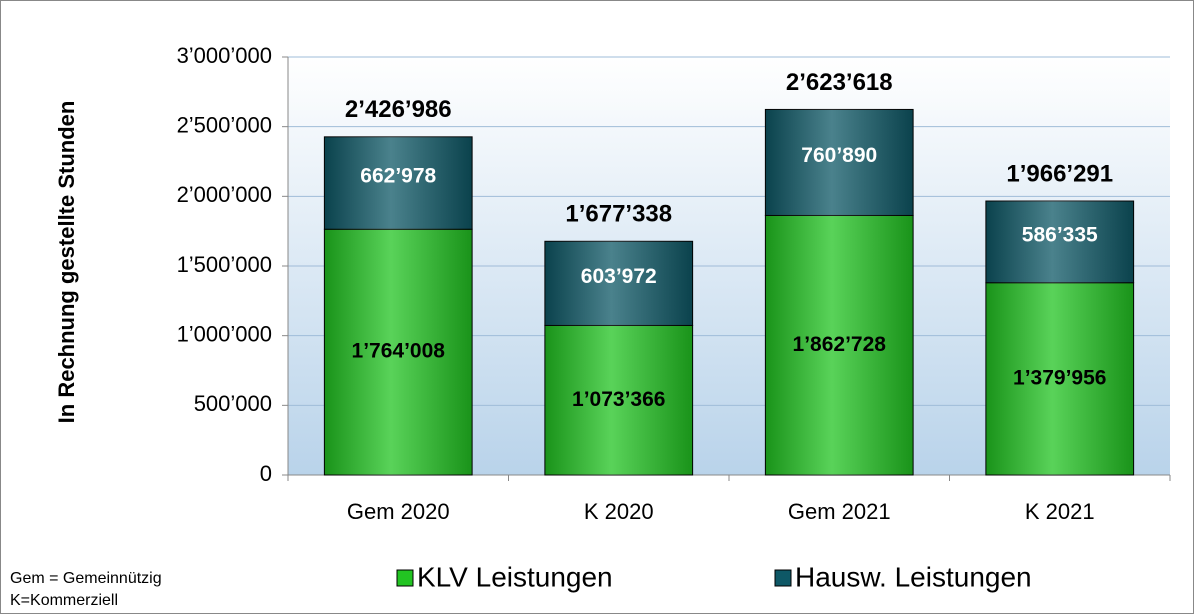 The height and width of the screenshot is (614, 1194). Describe the element at coordinates (619, 276) in the screenshot. I see `value-label: 603’972` at that location.